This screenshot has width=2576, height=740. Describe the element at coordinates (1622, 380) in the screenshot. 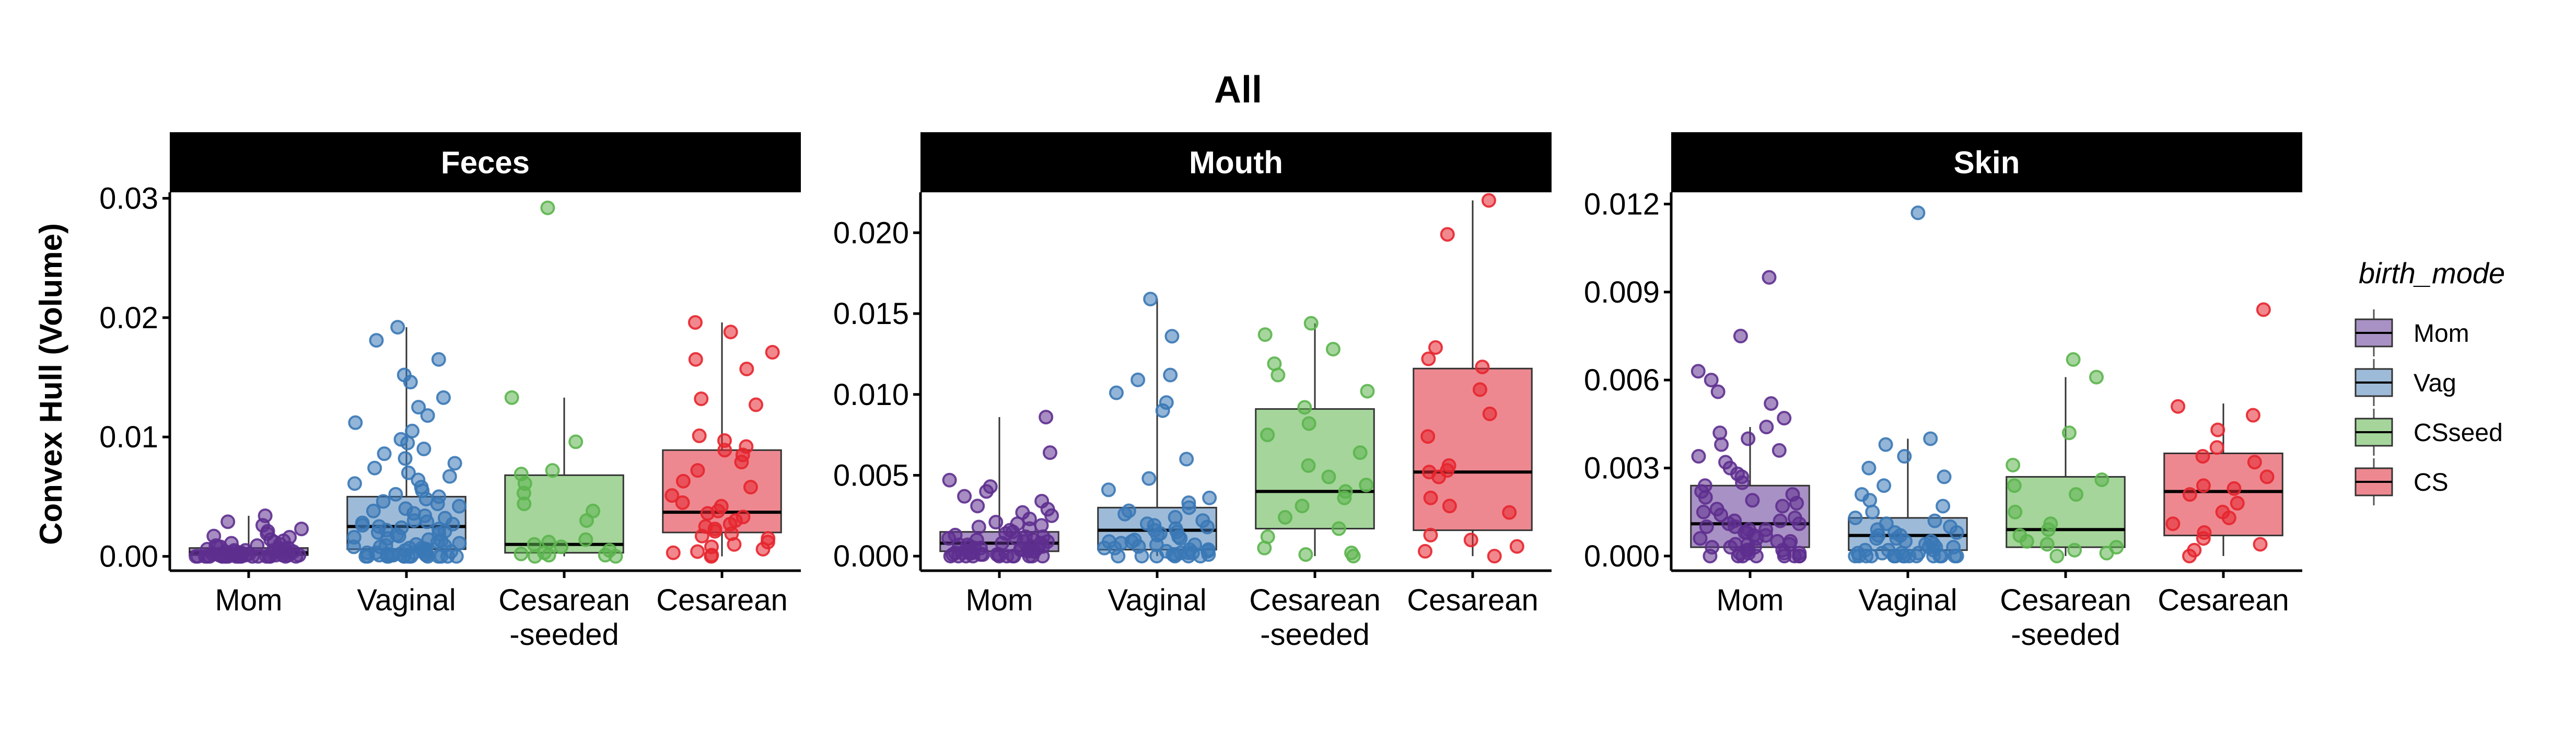

I see `y-tick-label: 0.006` at that location.